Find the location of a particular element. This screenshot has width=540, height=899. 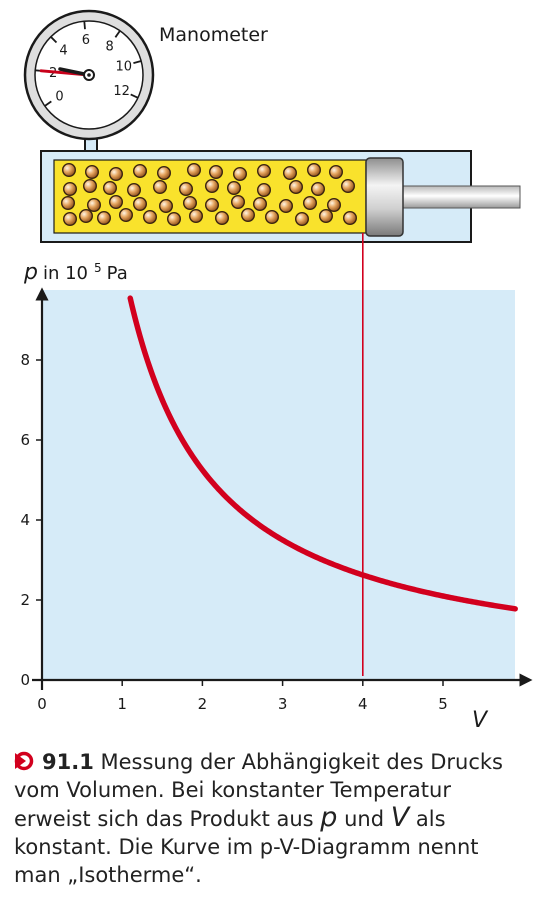

caption-number: 91.1 is located at coordinates (68, 762).